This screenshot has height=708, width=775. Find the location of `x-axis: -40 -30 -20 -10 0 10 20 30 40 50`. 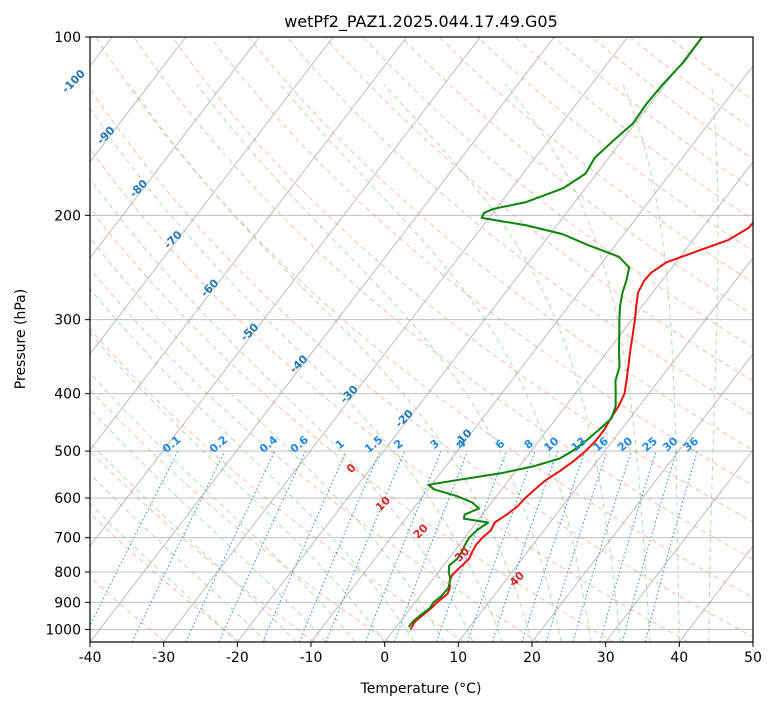

x-axis: -40 -30 -20 -10 0 10 20 30 40 50 is located at coordinates (420, 654).